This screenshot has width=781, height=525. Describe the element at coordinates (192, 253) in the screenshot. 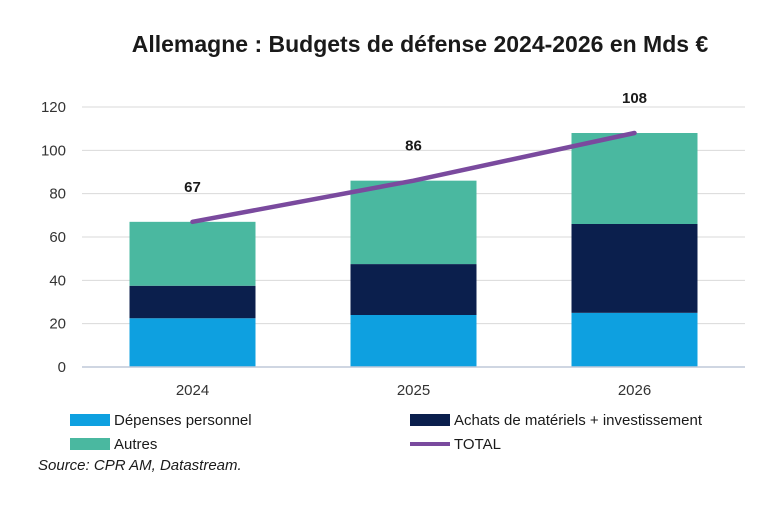

I see `bar-autres-2024` at that location.